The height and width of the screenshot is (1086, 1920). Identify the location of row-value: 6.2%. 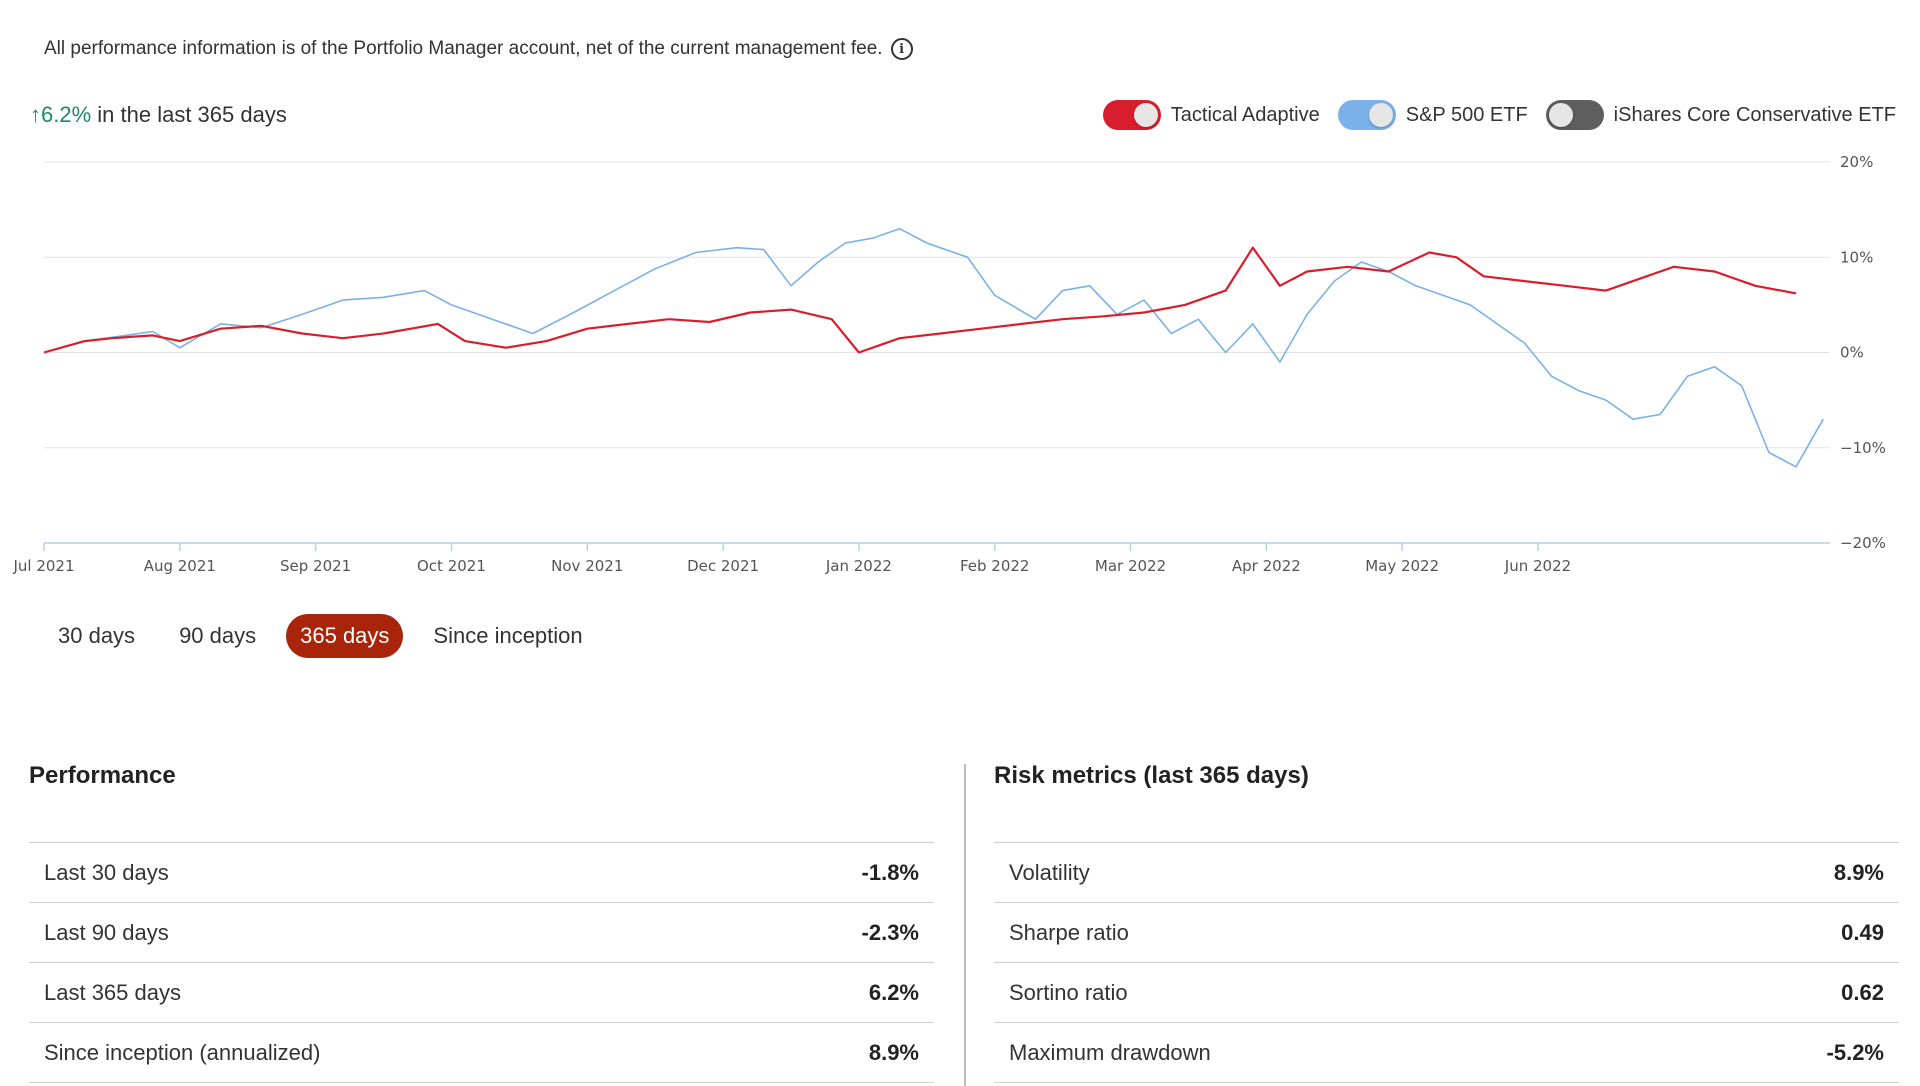
(893, 992).